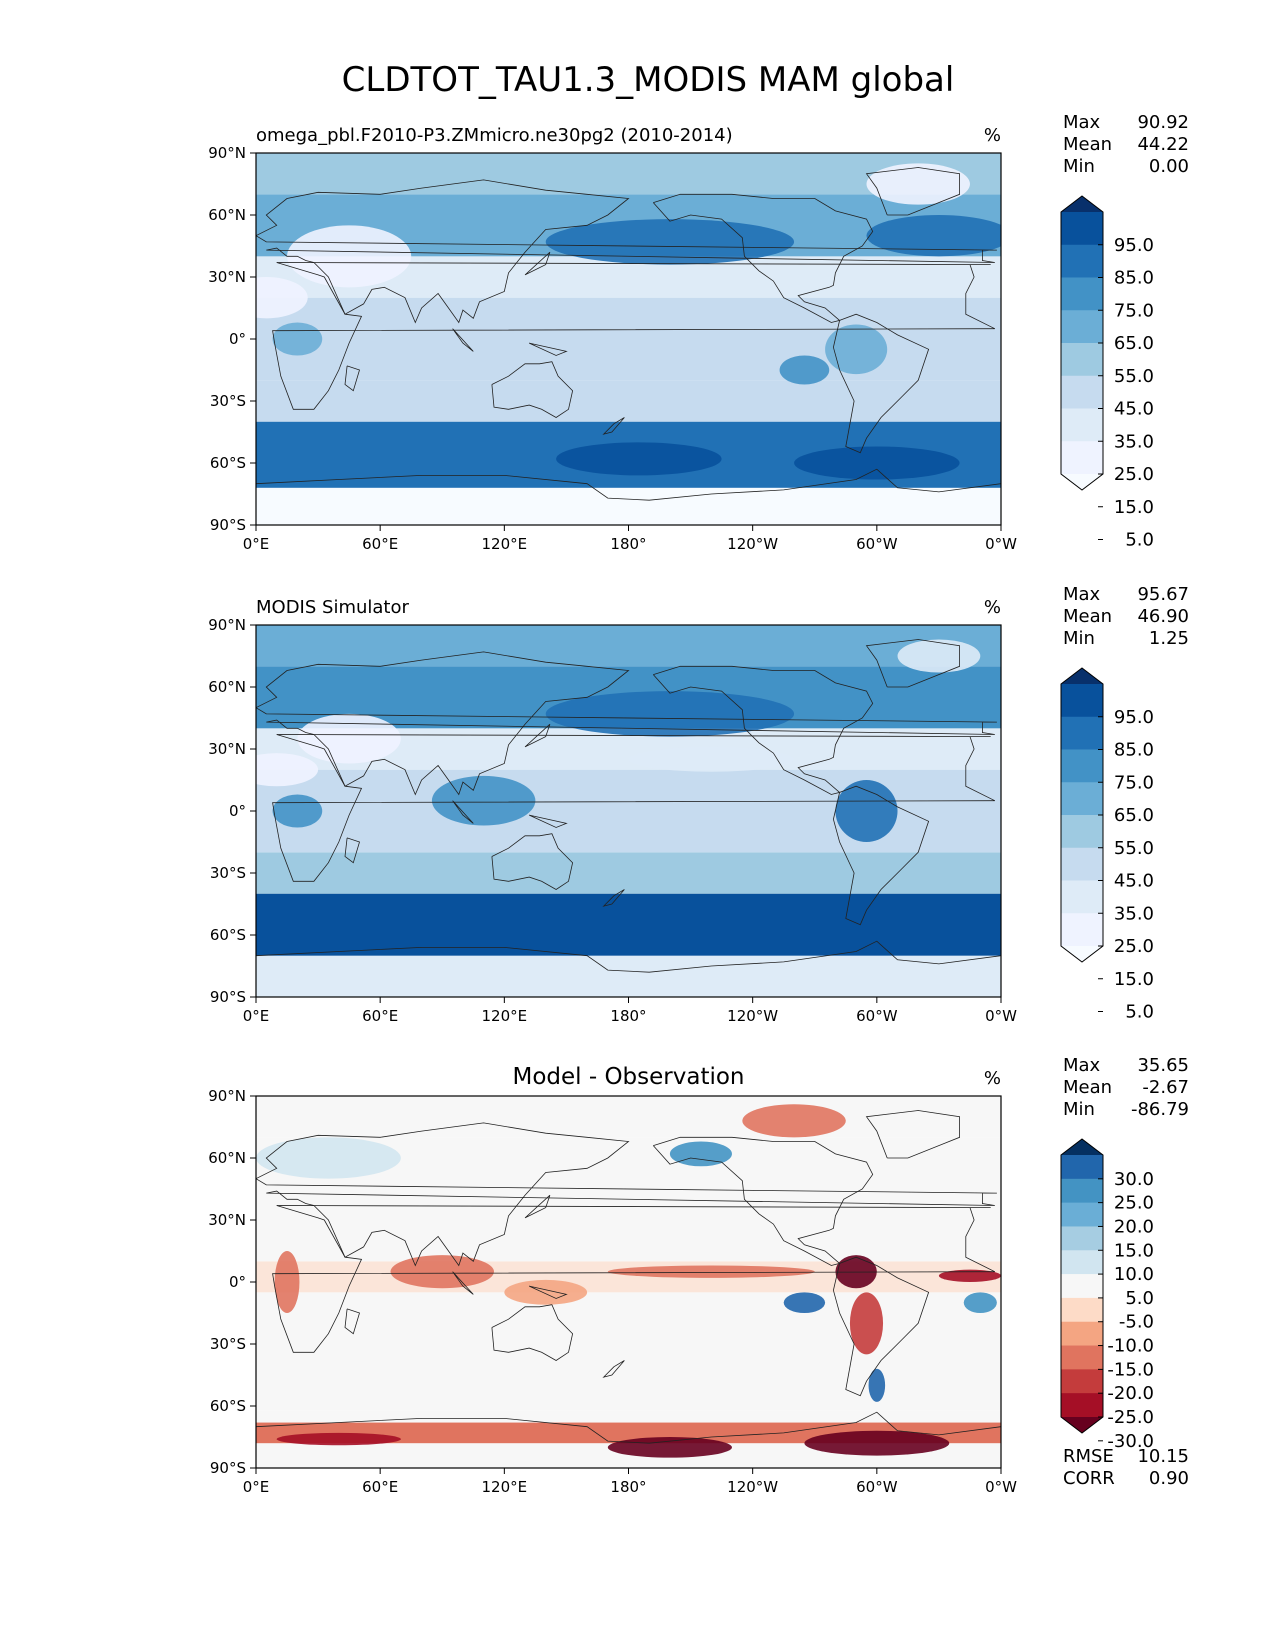  I want to click on y-tick-label: 60°S, so click(228, 463).